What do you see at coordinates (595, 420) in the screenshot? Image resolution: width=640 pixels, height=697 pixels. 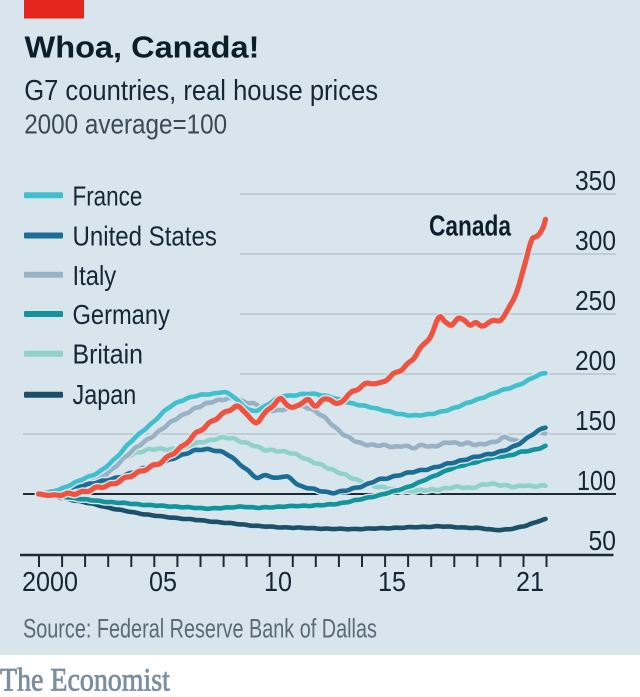 I see `svg-text: 150` at bounding box center [595, 420].